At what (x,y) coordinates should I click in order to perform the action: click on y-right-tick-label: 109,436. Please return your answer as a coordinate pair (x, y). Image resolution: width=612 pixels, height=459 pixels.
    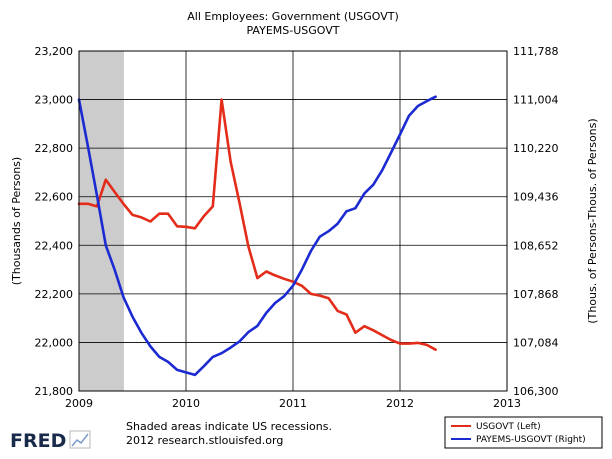
    Looking at the image, I should click on (536, 197).